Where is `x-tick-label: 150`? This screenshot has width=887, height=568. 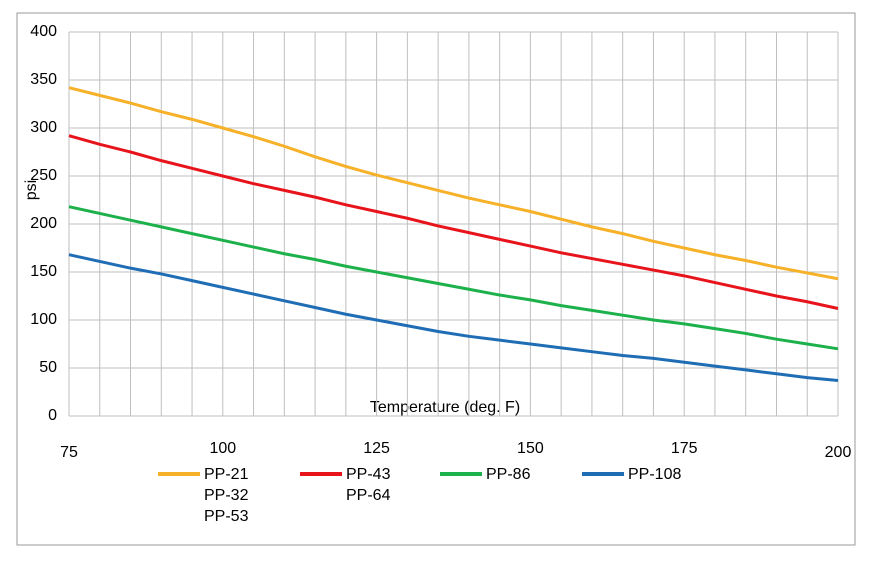
x-tick-label: 150 is located at coordinates (530, 448).